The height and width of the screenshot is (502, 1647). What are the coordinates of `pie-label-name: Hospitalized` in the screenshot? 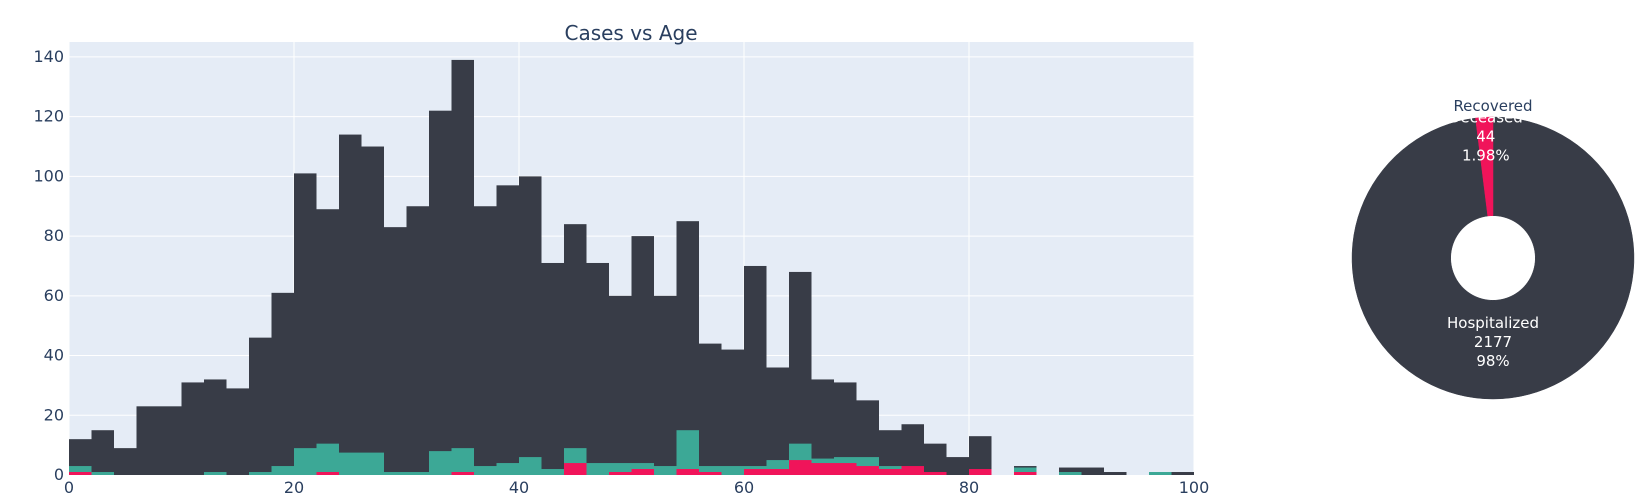 It's located at (1493, 323).